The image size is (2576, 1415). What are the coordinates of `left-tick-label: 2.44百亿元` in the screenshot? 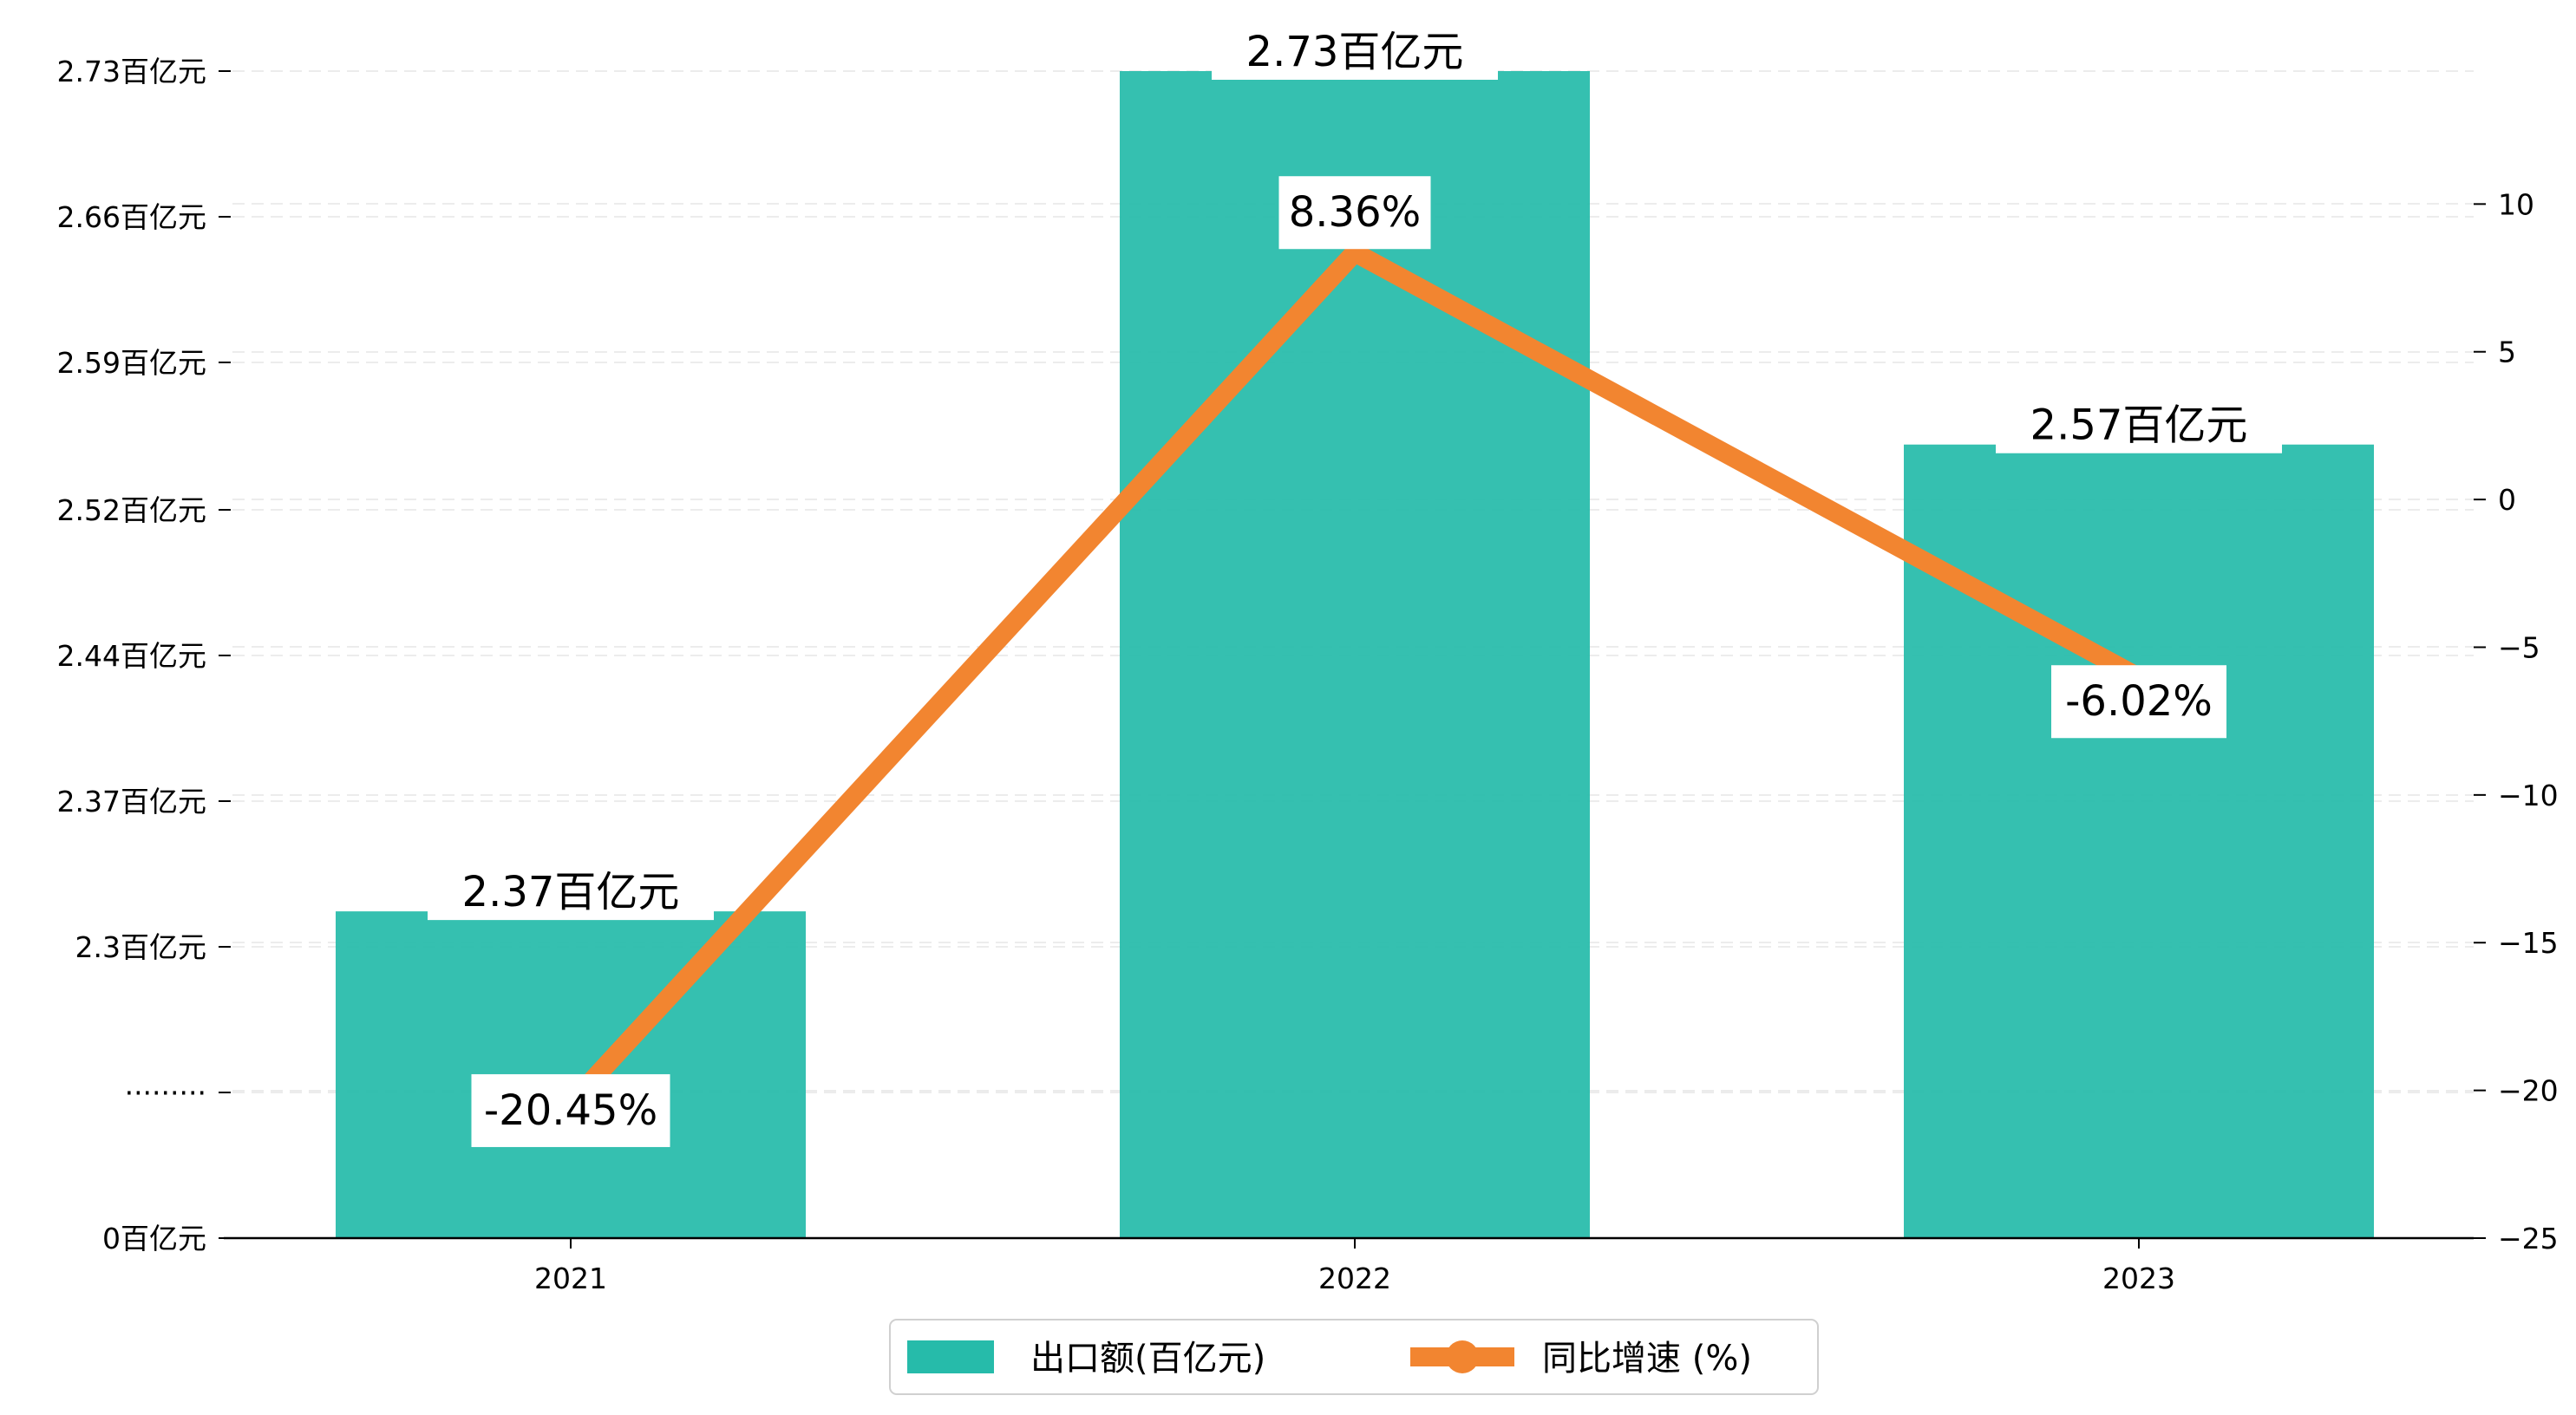 It's located at (131, 656).